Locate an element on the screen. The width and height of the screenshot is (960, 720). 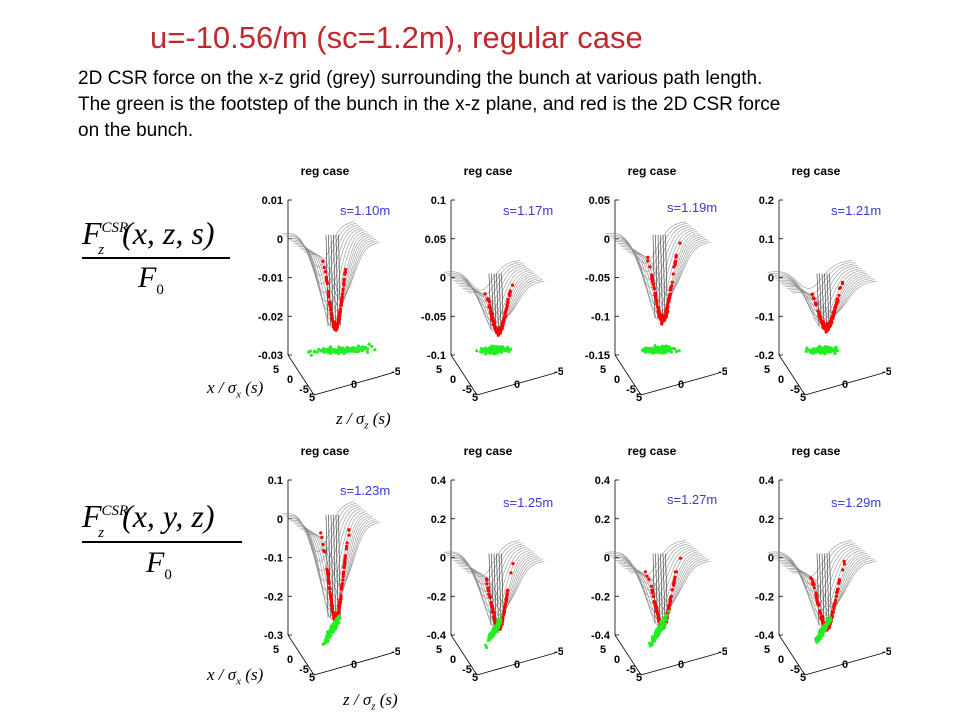
axis-name-sub: x is located at coordinates (239, 681).